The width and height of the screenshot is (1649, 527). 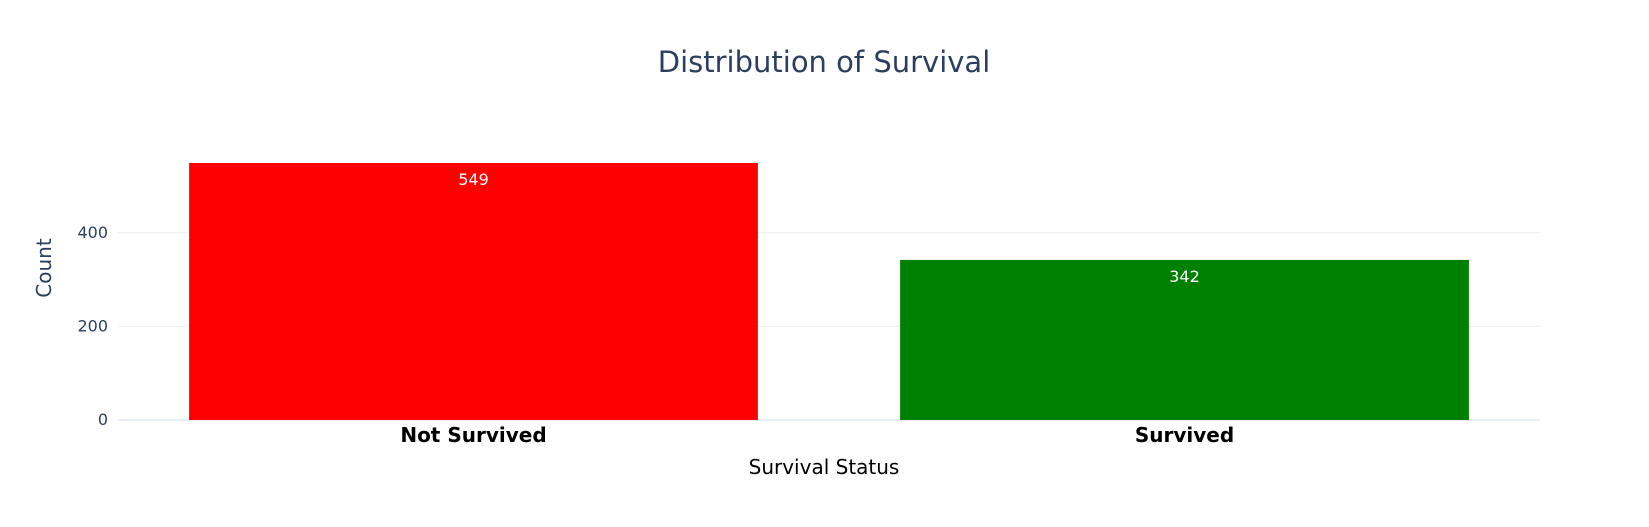 What do you see at coordinates (1184, 339) in the screenshot?
I see `bar-survived` at bounding box center [1184, 339].